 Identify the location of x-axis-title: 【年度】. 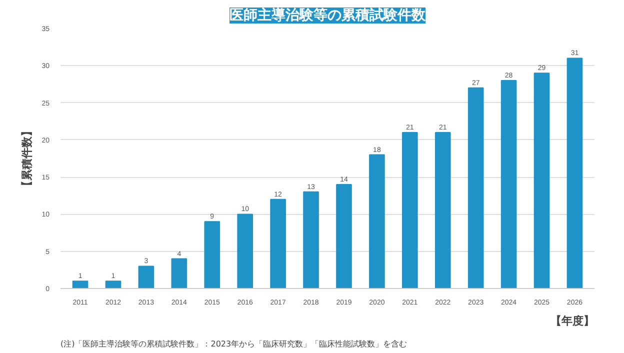
(572, 321).